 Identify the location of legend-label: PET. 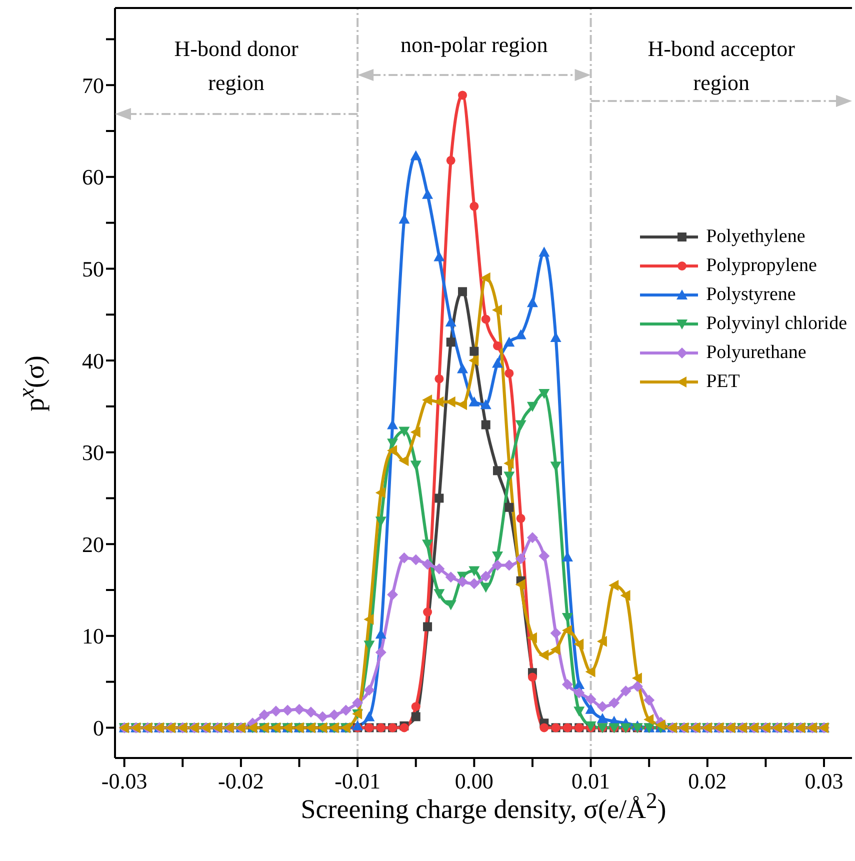
(723, 381).